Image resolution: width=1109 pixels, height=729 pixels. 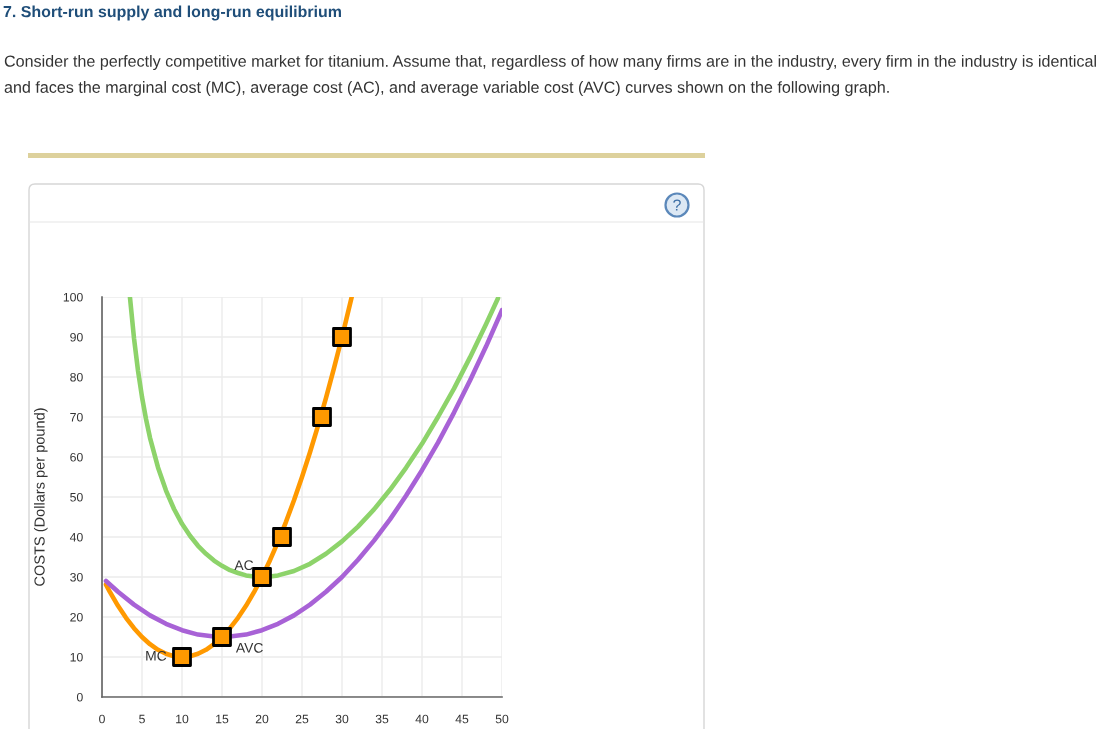 I want to click on x-tick-label: 45, so click(x=462, y=719).